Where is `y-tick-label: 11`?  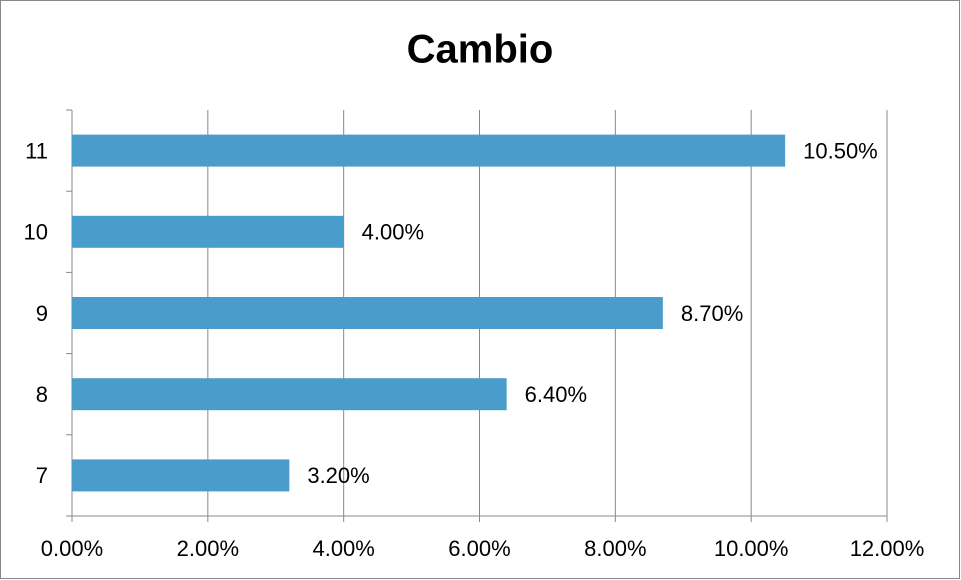
y-tick-label: 11 is located at coordinates (36, 150).